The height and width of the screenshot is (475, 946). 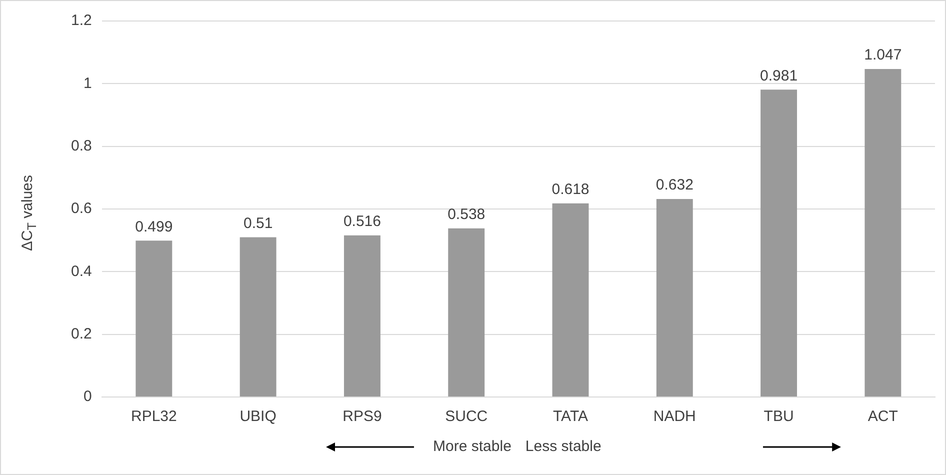 I want to click on x-tick-label: SUCC, so click(x=466, y=417).